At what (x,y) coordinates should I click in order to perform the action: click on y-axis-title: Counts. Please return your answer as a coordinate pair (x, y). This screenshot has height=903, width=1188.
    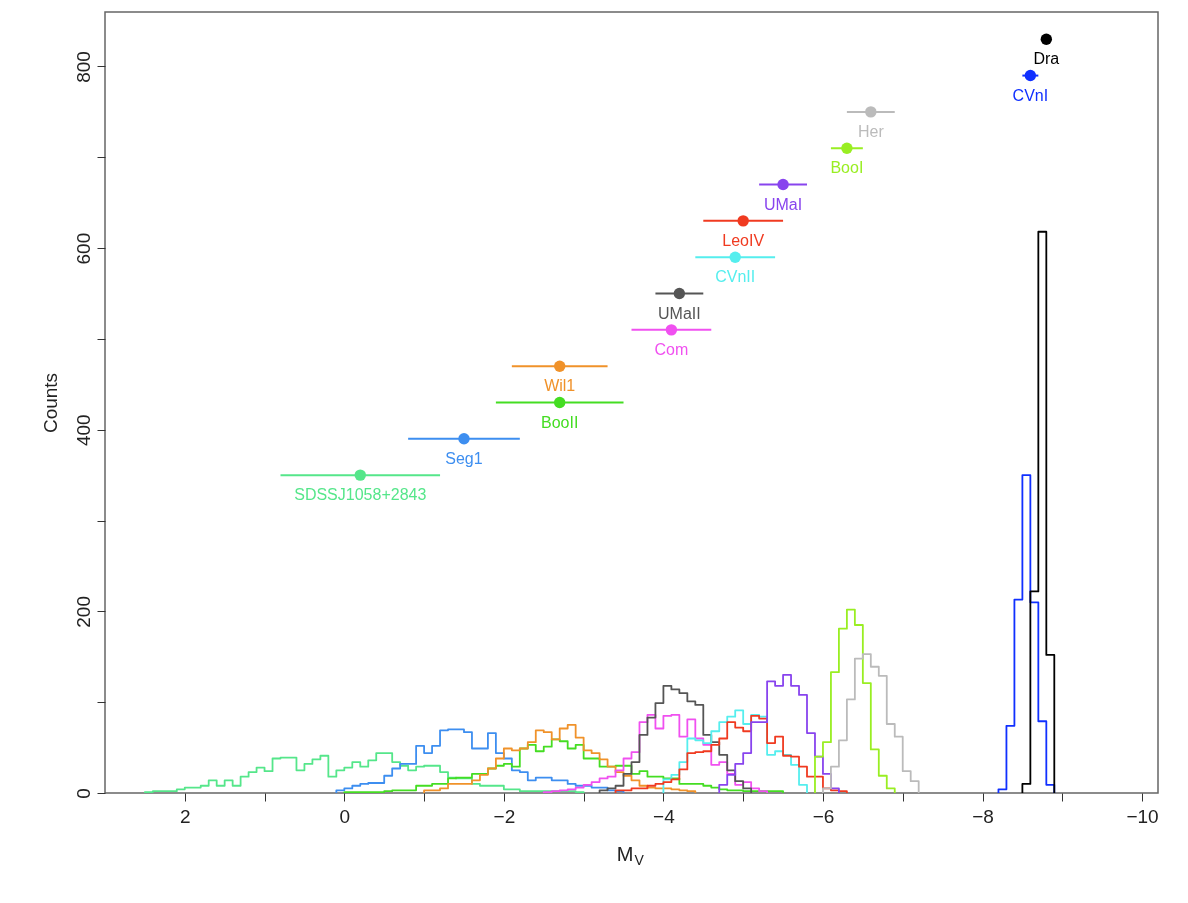
    Looking at the image, I should click on (50, 403).